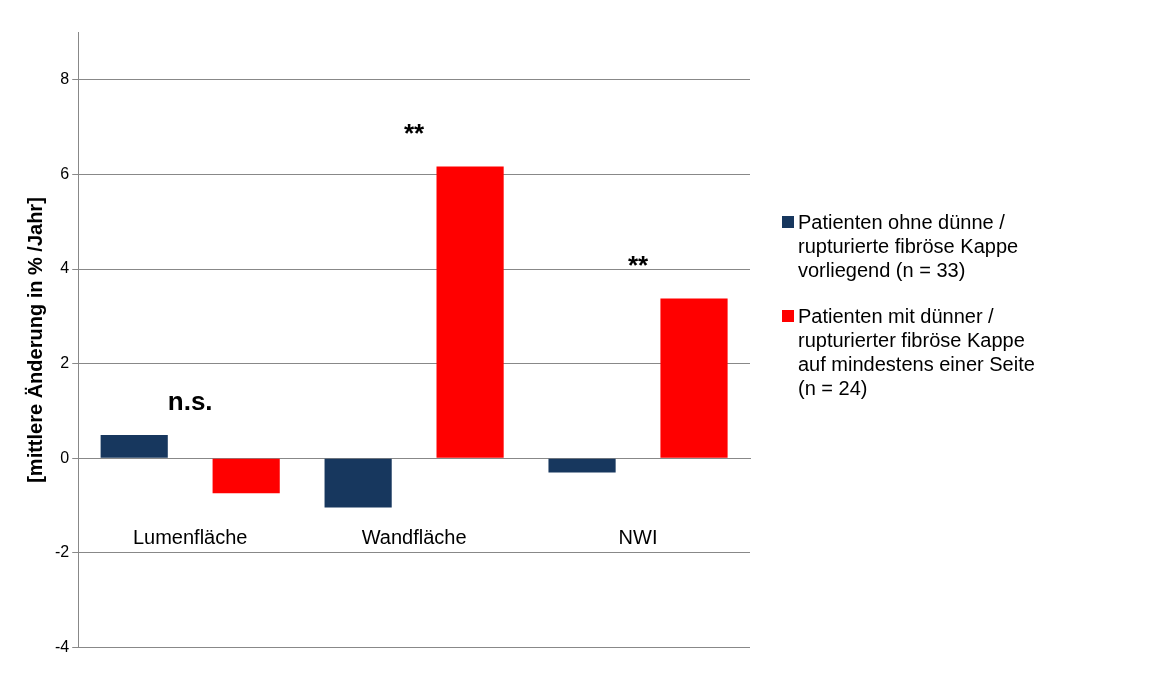  What do you see at coordinates (190, 536) in the screenshot?
I see `x-tick-label: Lumenfläche` at bounding box center [190, 536].